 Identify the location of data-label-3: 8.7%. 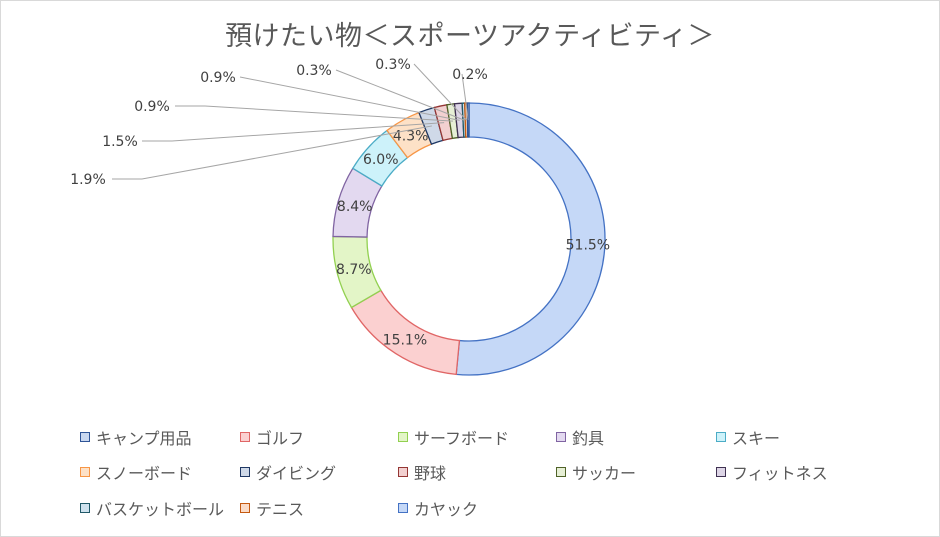
(354, 270).